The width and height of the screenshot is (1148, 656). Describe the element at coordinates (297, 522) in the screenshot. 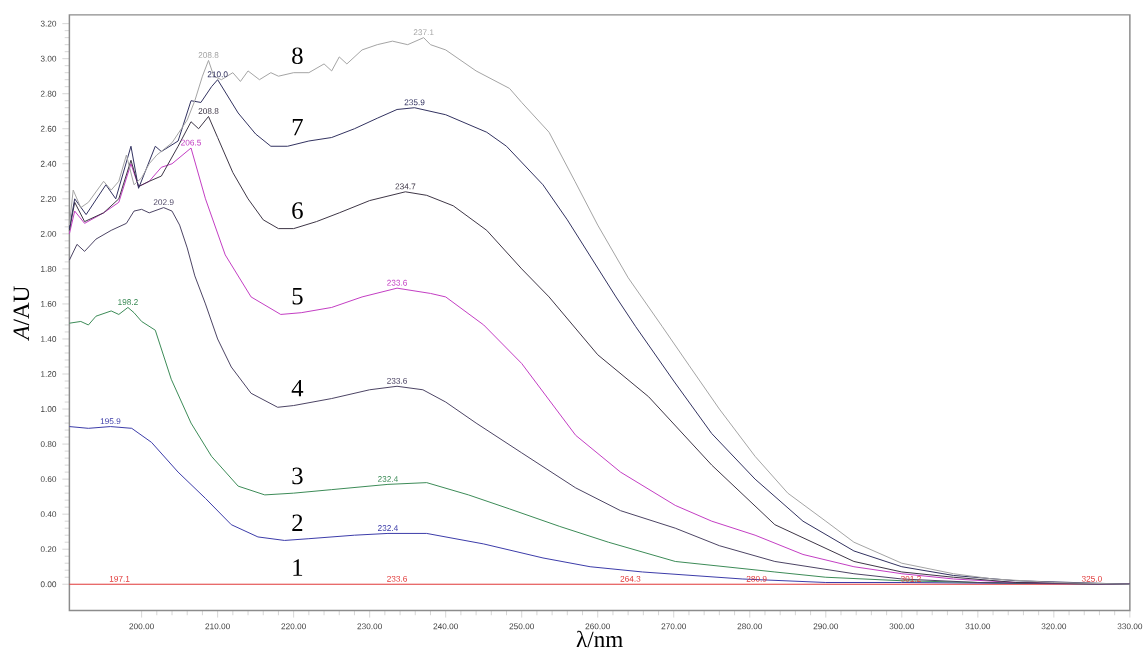

I see `series-label: 2` at that location.